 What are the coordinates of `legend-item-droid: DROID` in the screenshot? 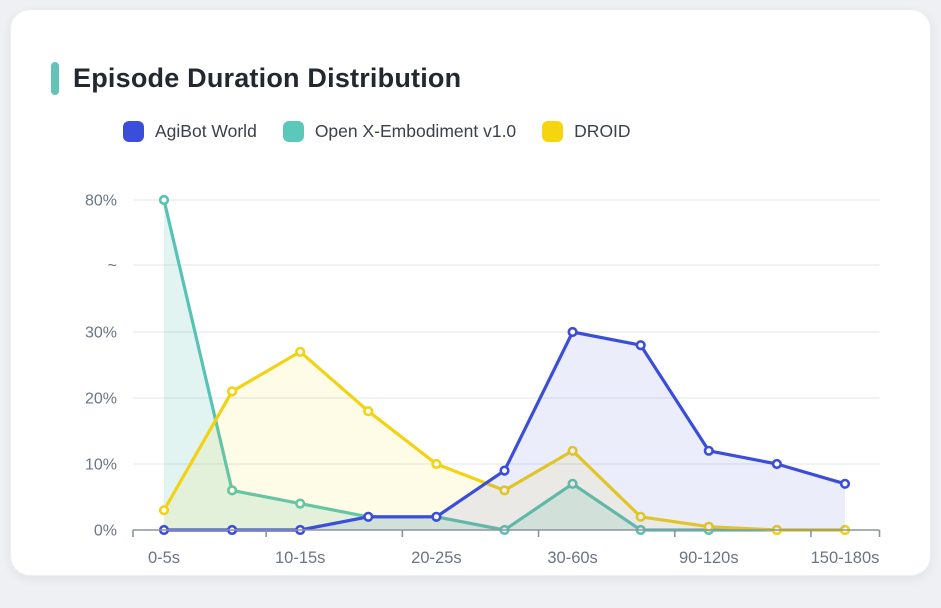 It's located at (586, 131).